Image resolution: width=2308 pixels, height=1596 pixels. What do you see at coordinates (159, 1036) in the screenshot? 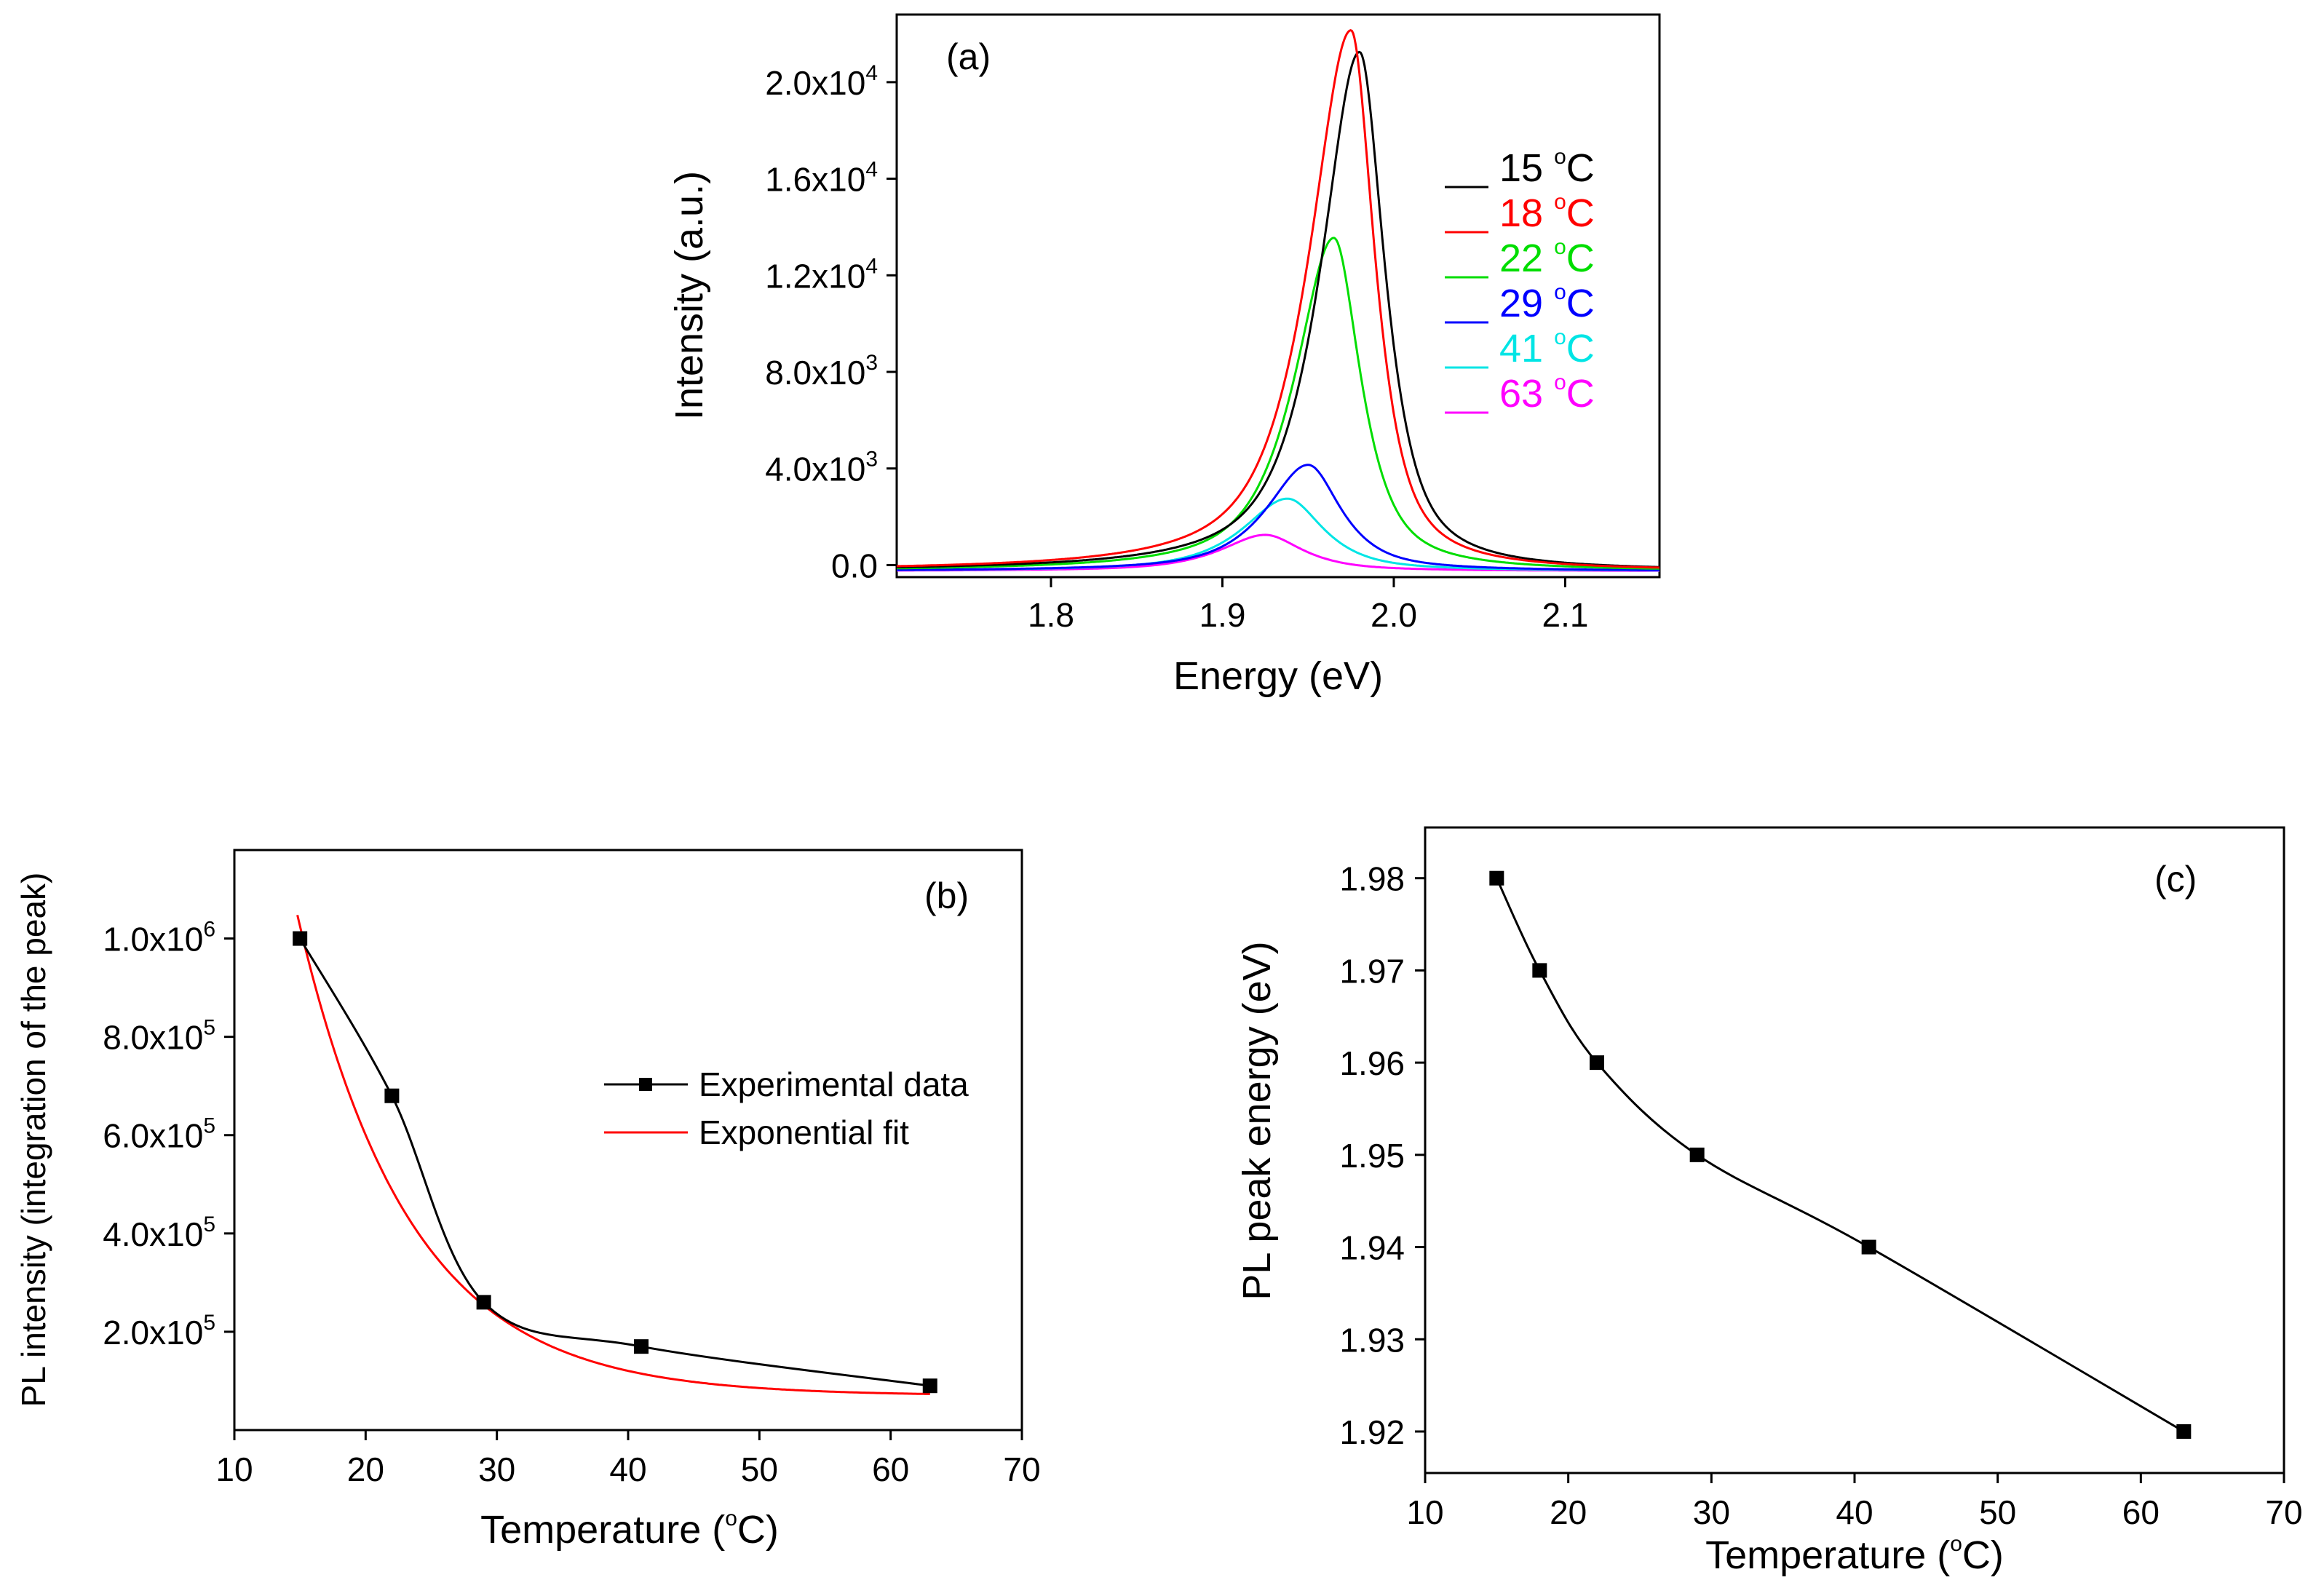
I see `y-tick-label-b: 8.0x10⁵` at bounding box center [159, 1036].